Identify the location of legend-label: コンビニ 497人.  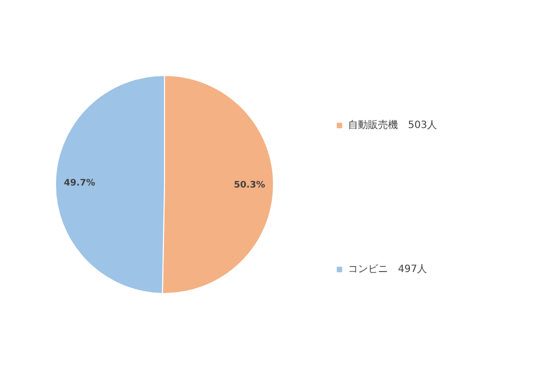
(388, 269).